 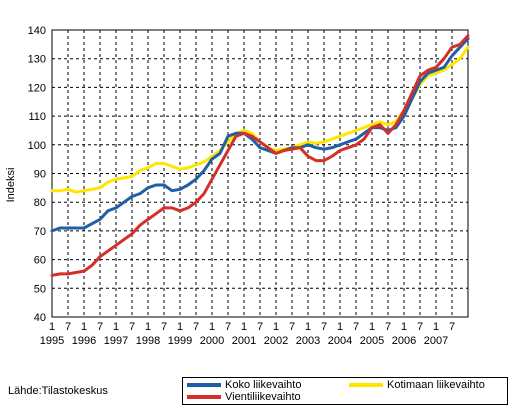 What do you see at coordinates (436, 341) in the screenshot?
I see `x-tick-year: 2007` at bounding box center [436, 341].